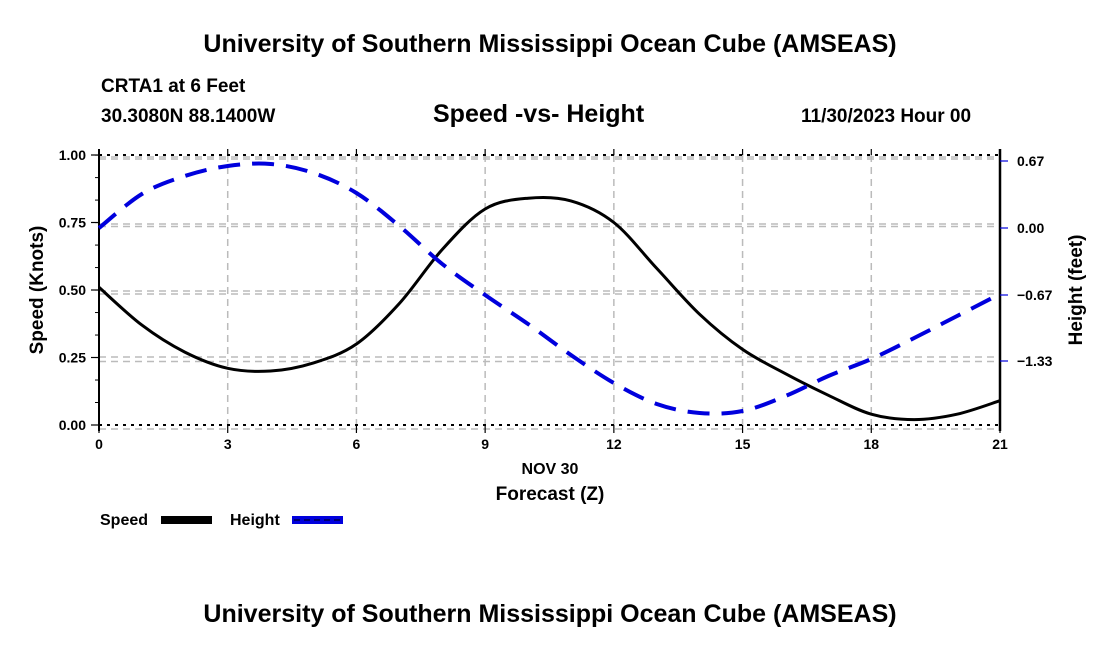 The height and width of the screenshot is (650, 1100). Describe the element at coordinates (173, 86) in the screenshot. I see `station-label: CRTA1 at 6 Feet` at that location.